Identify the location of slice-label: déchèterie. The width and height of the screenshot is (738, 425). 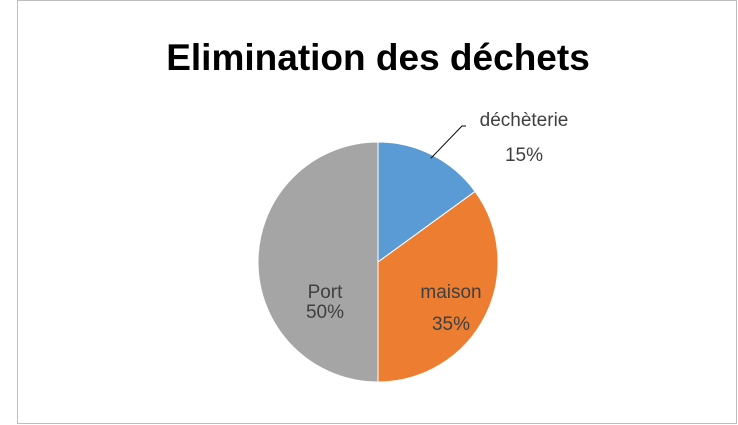
(524, 120).